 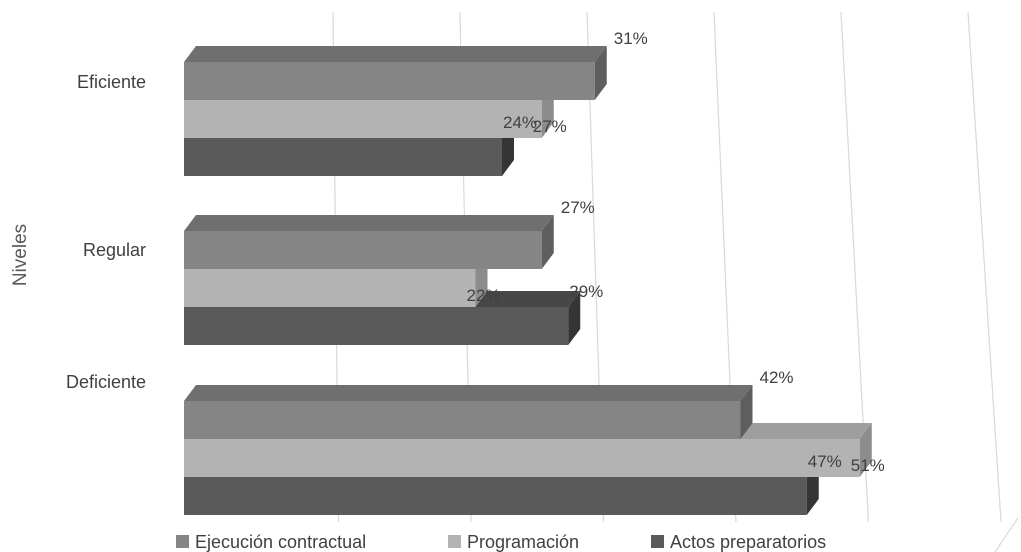 What do you see at coordinates (20, 255) in the screenshot?
I see `y-axis-title: Niveles` at bounding box center [20, 255].